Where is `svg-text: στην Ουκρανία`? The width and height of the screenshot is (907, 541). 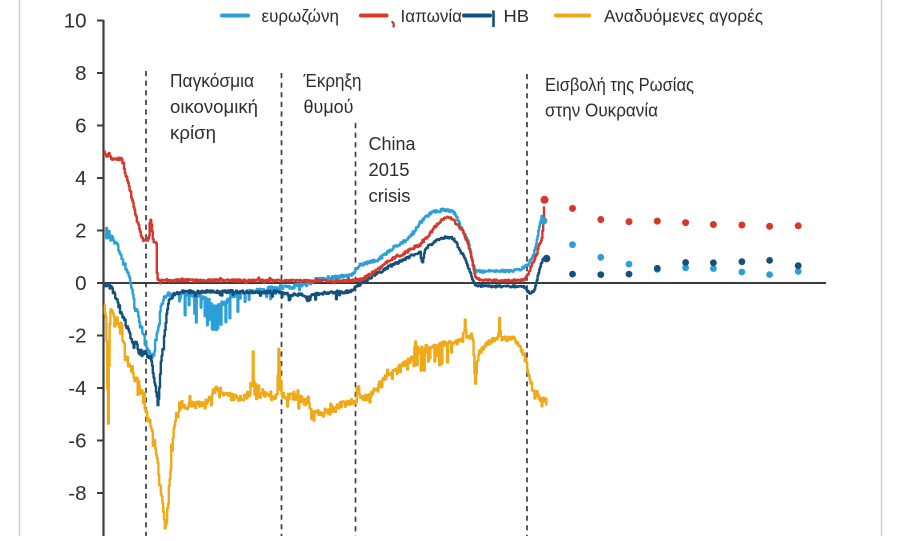
svg-text: στην Ουκρανία is located at coordinates (601, 110).